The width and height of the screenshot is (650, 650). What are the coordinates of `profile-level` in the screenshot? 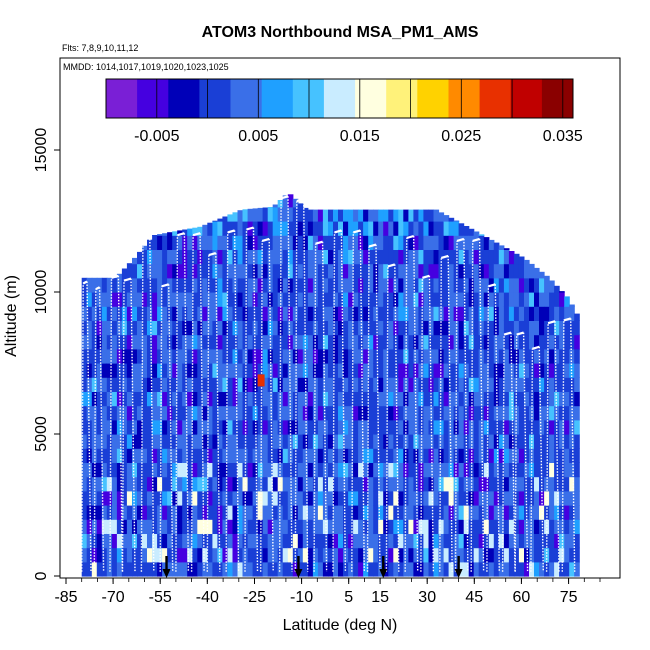 It's located at (127, 279).